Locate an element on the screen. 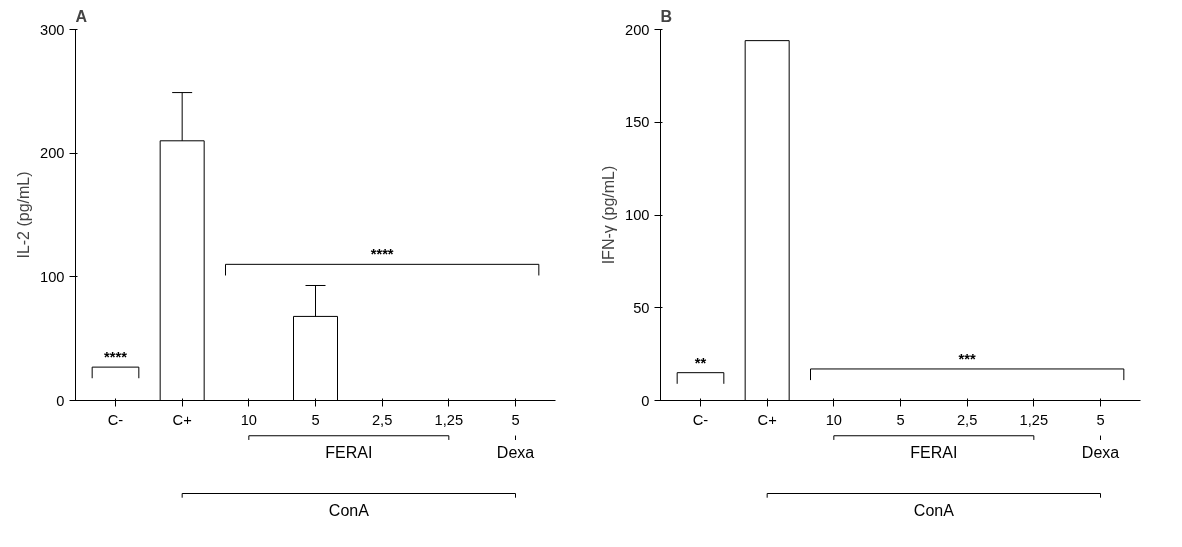 This screenshot has width=1182, height=547. chart-title: B is located at coordinates (666, 16).